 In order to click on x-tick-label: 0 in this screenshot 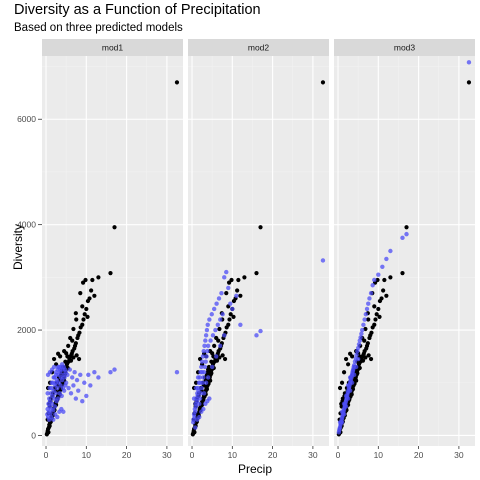, I will do `click(46, 455)`.